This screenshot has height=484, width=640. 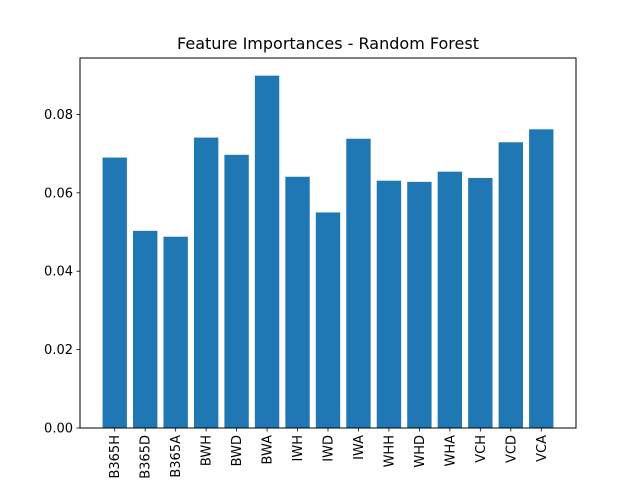 What do you see at coordinates (542, 448) in the screenshot?
I see `x-tick-label-vca: VCA` at bounding box center [542, 448].